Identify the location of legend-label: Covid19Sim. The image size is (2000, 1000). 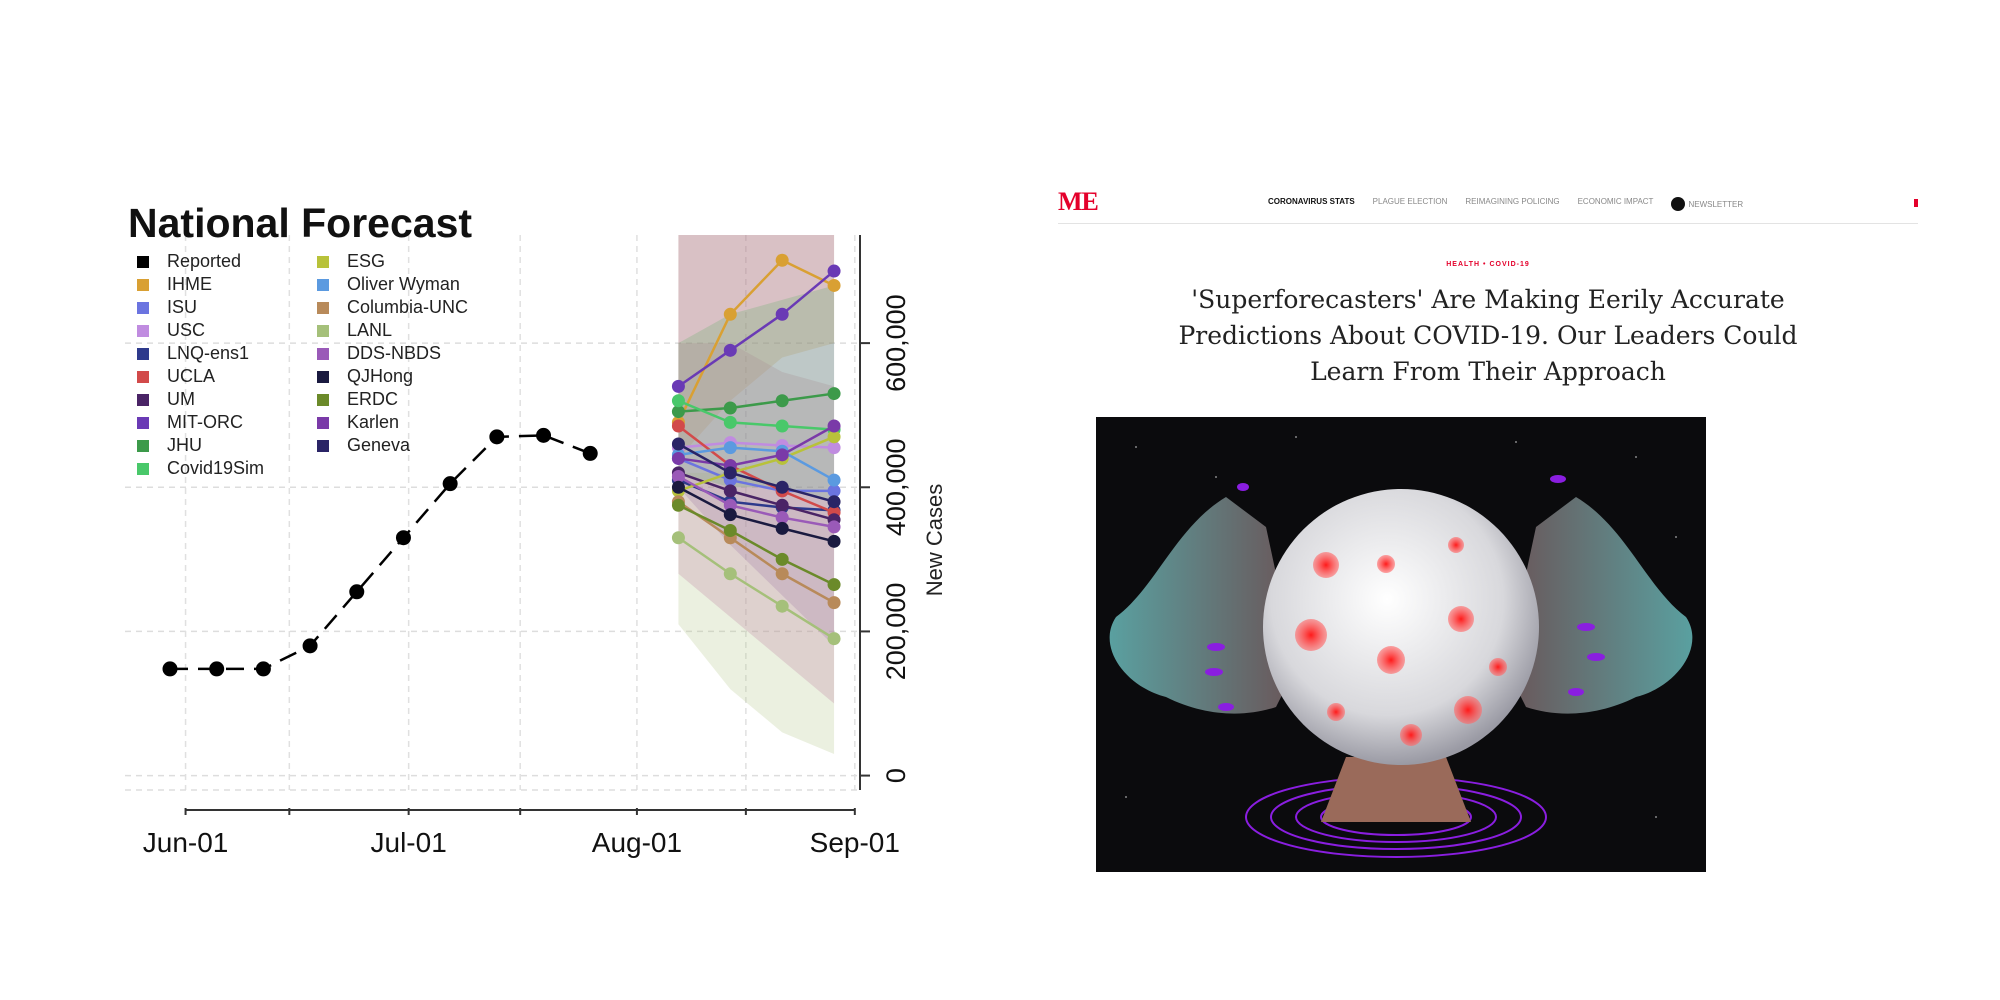
(216, 468).